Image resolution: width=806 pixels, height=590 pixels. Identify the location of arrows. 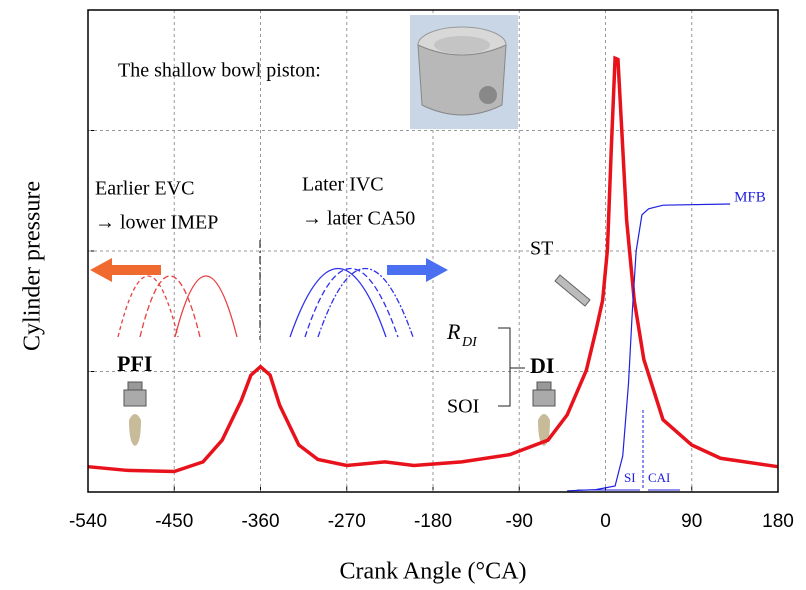
(307, 332).